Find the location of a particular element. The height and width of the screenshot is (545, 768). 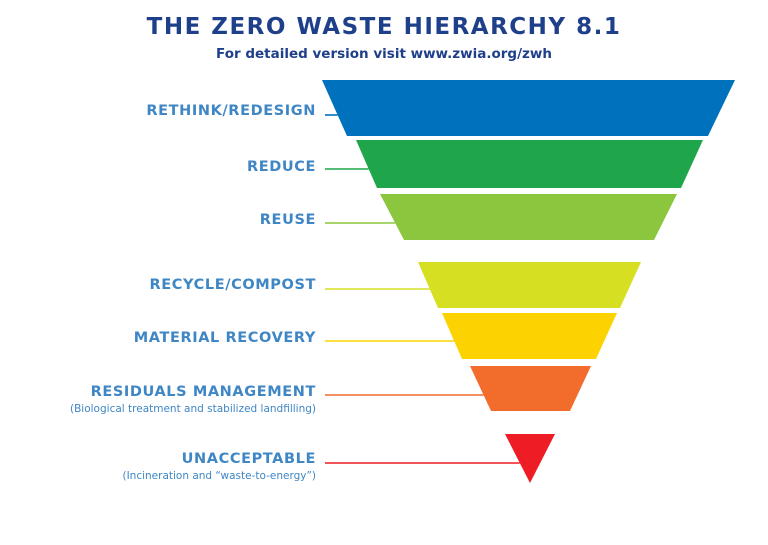

level-5-band is located at coordinates (529, 336).